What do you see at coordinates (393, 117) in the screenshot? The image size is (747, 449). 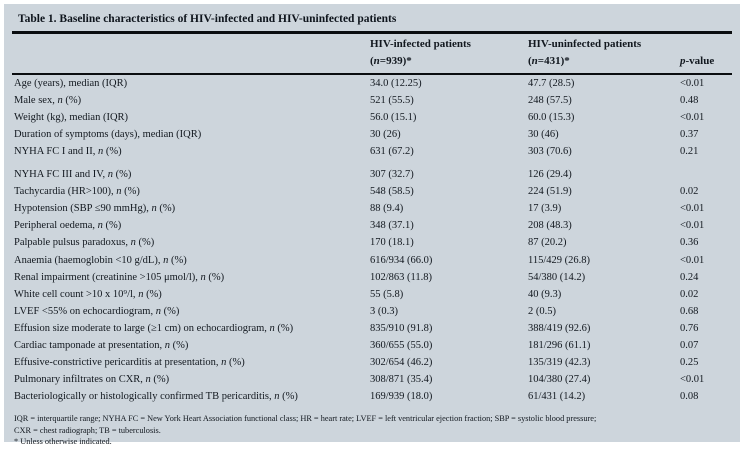 I see `infected-value: 56.0 (15.1)` at bounding box center [393, 117].